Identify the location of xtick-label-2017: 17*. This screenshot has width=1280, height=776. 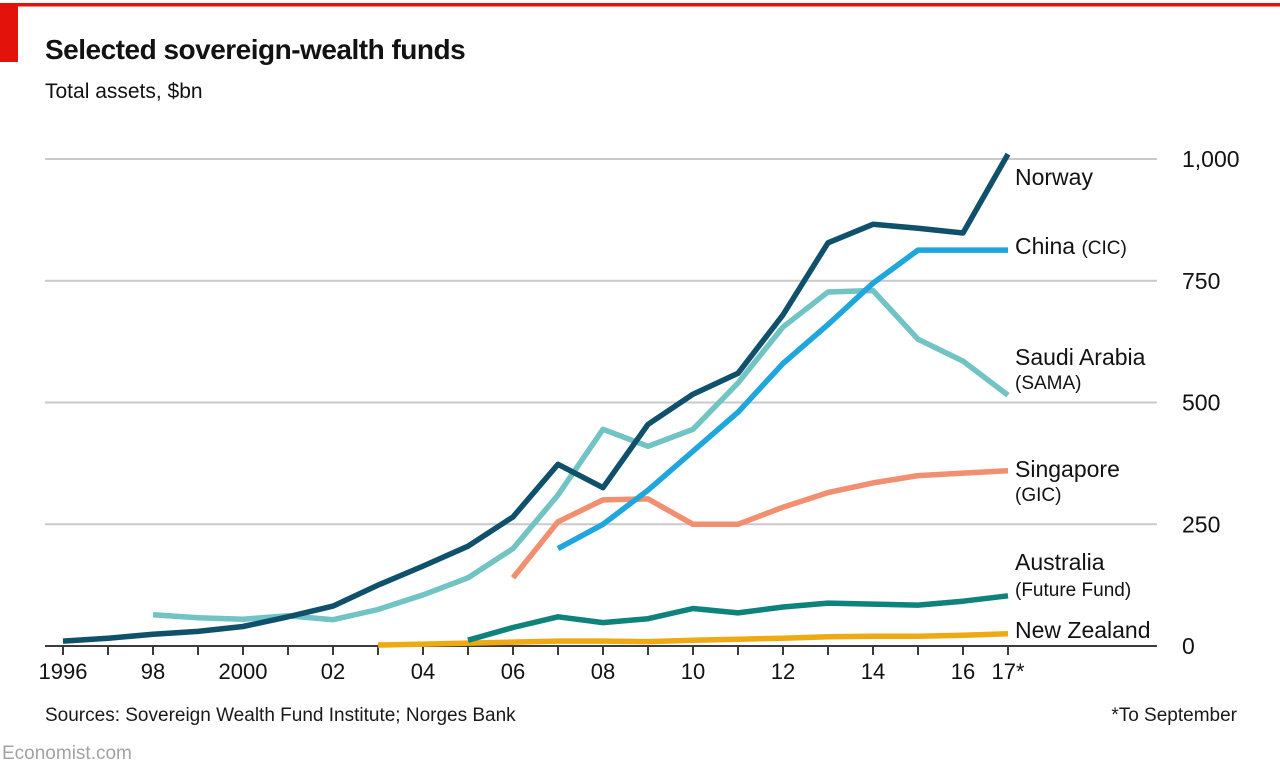
(1007, 671).